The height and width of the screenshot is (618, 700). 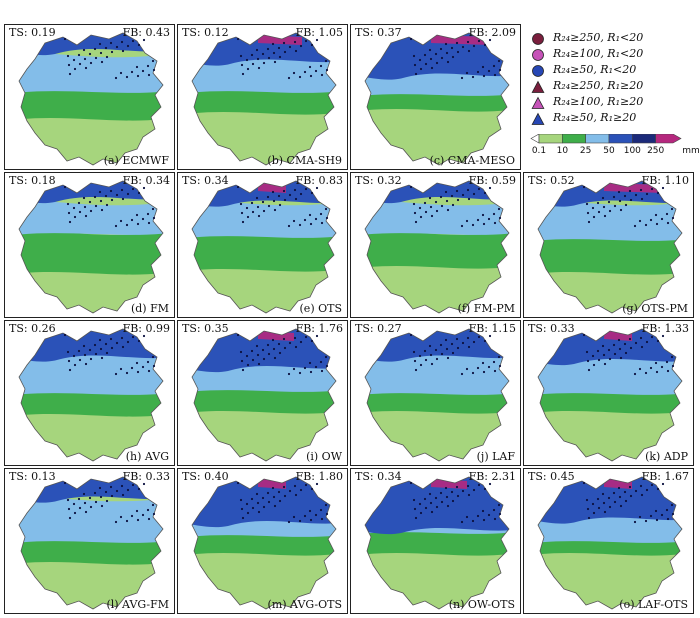 What do you see at coordinates (551, 476) in the screenshot?
I see `ts-score: TS: 0.45` at bounding box center [551, 476].